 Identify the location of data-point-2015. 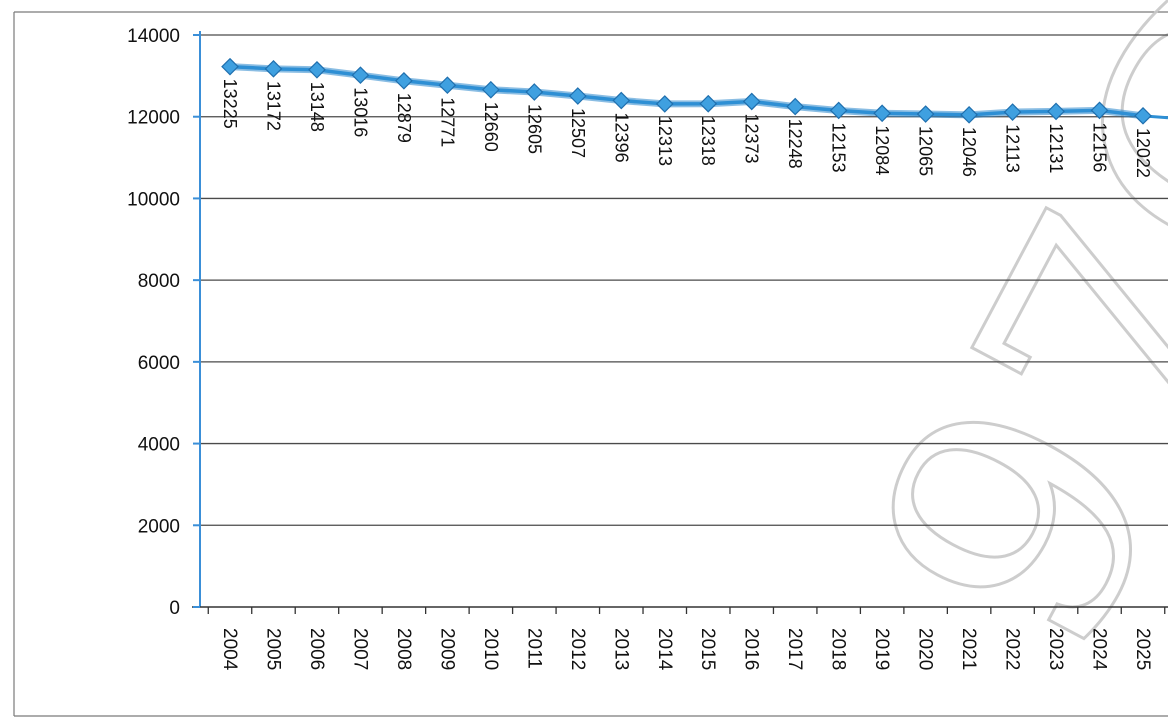
(708, 103).